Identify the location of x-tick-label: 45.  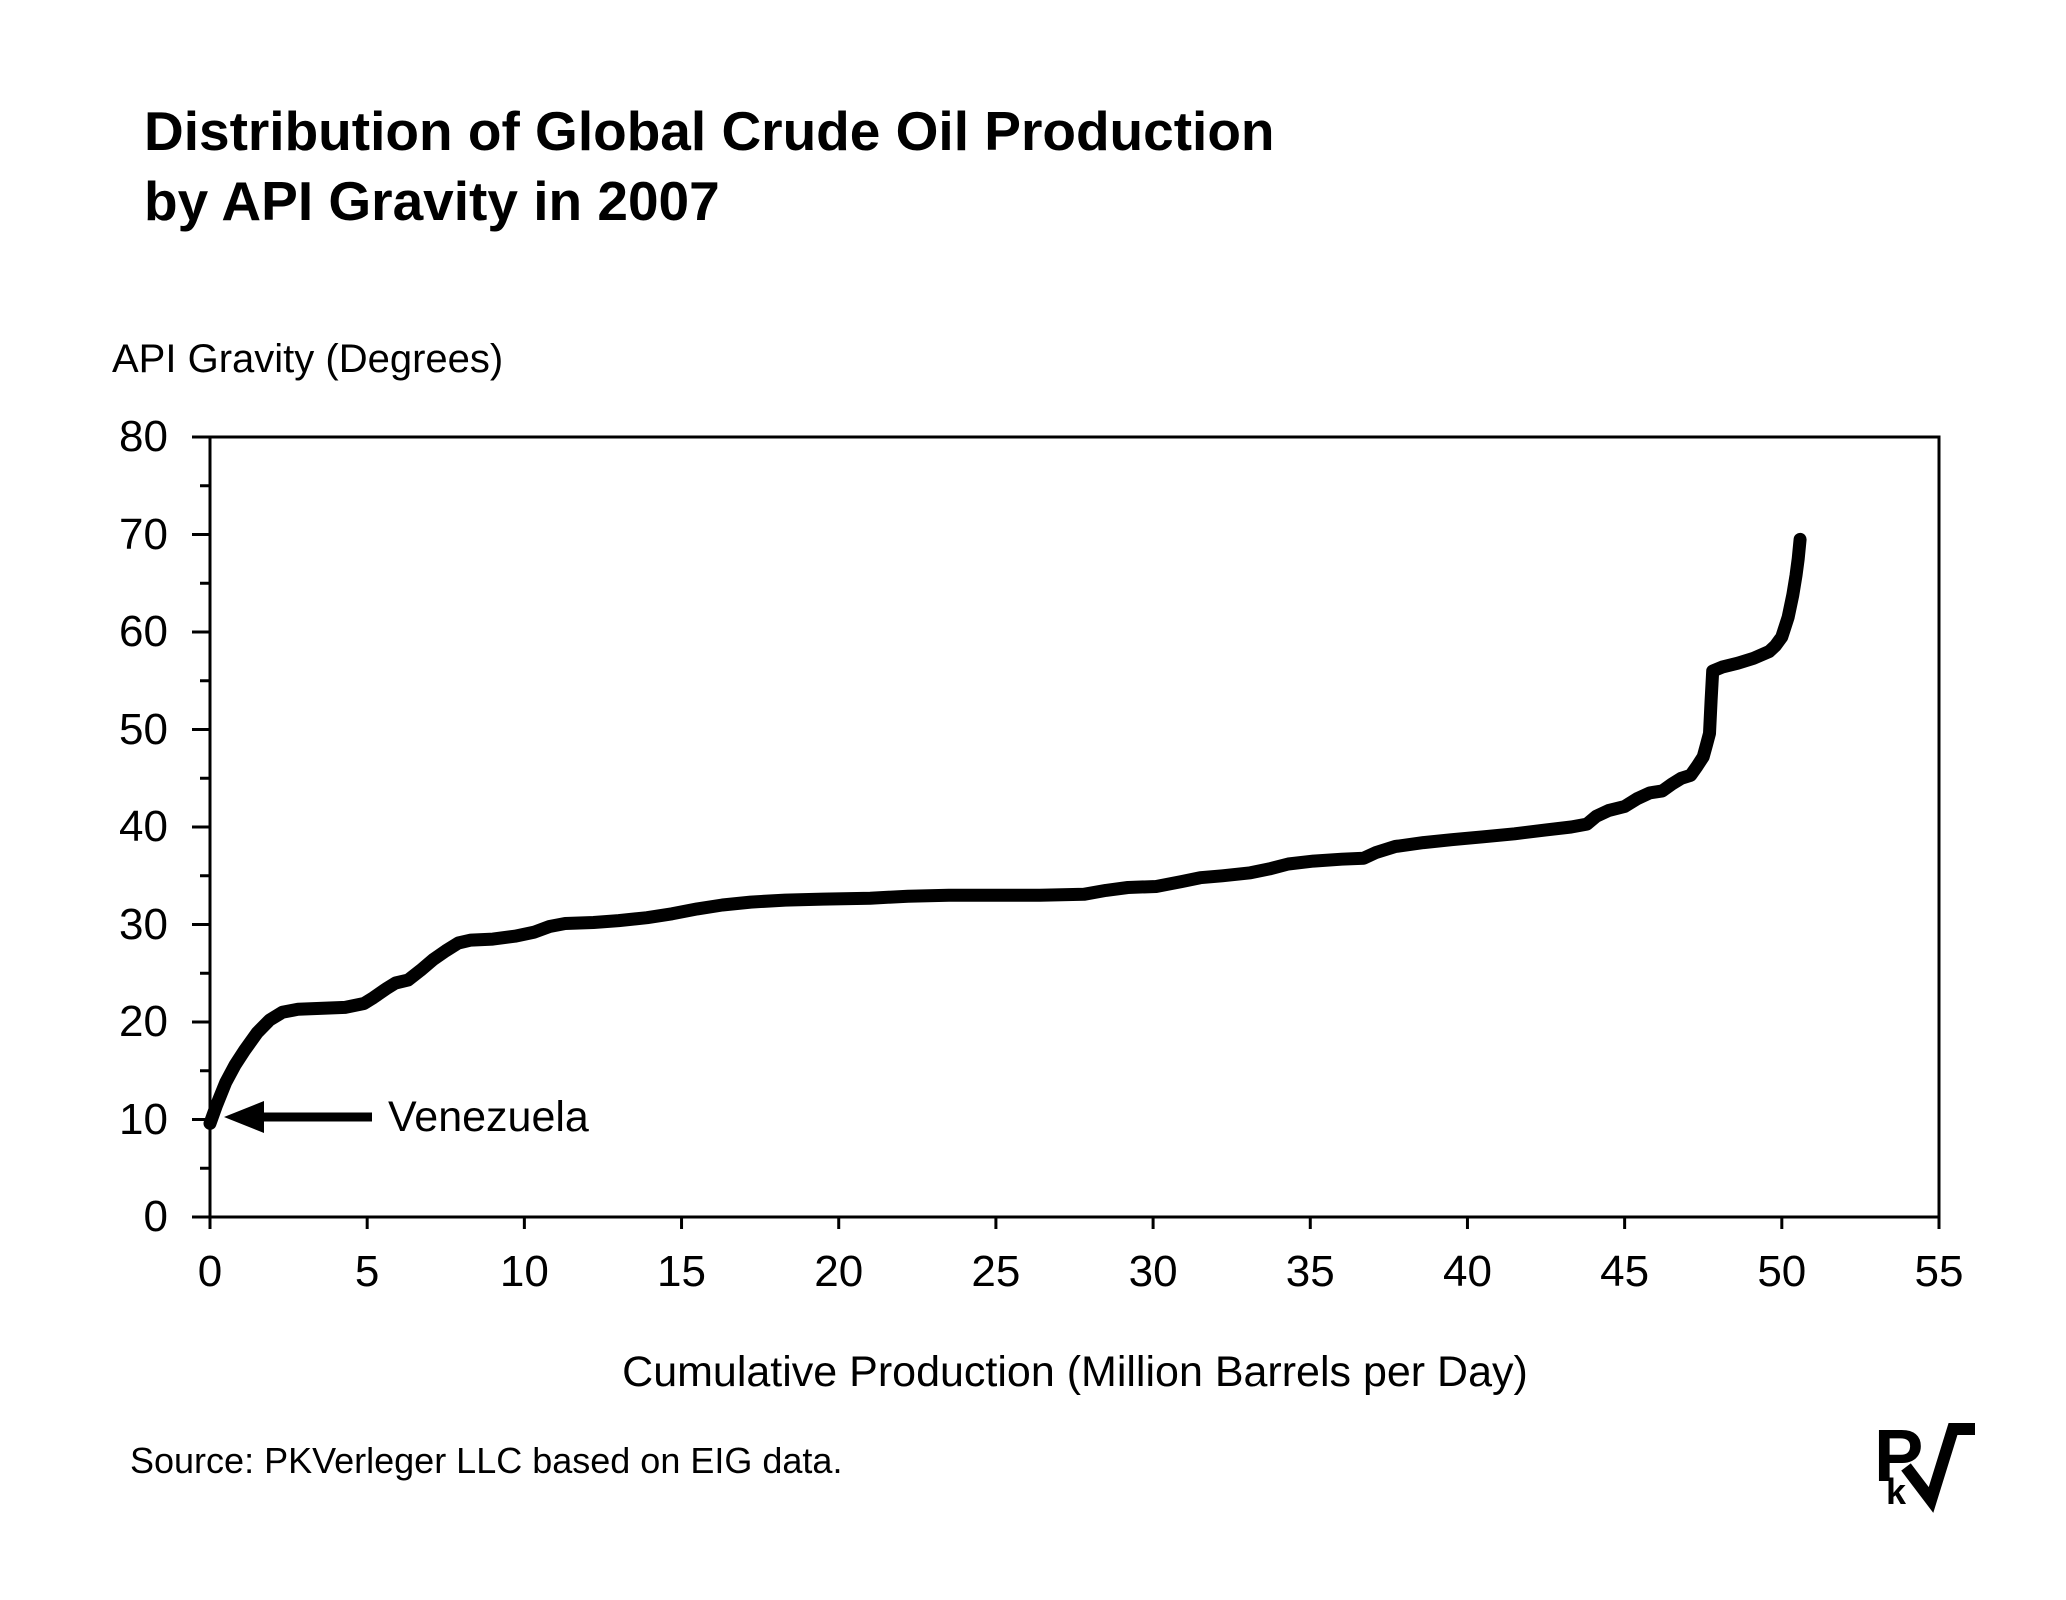
(1625, 1271).